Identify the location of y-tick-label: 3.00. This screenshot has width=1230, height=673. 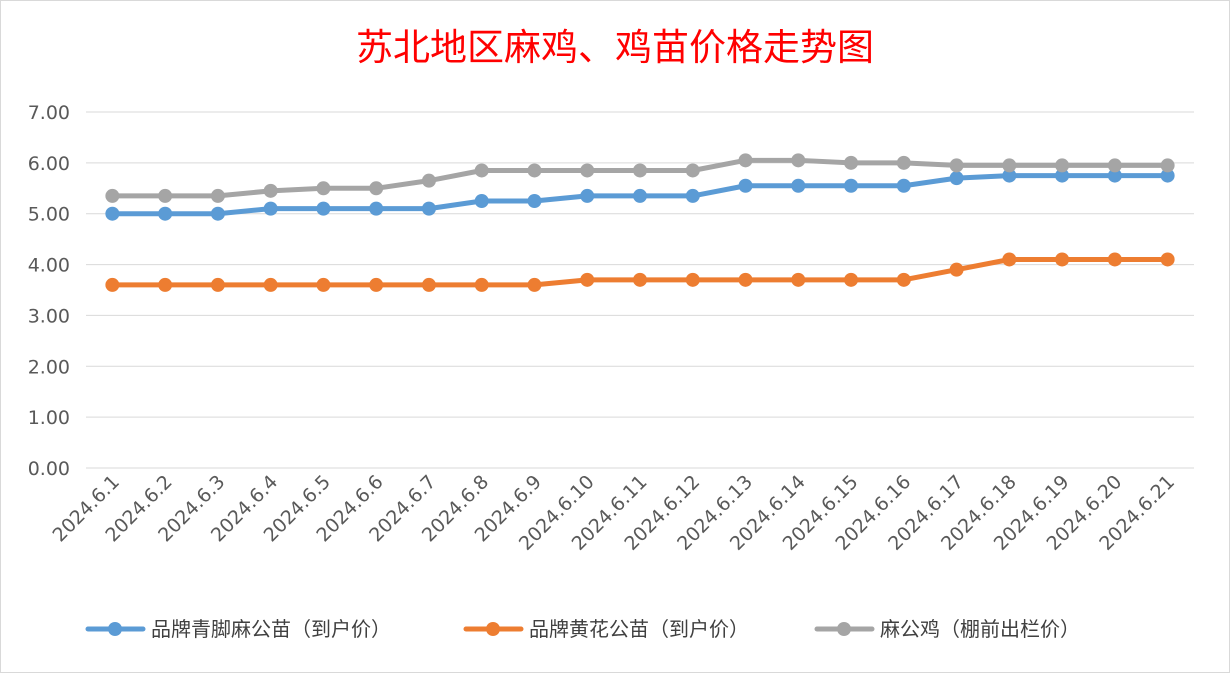
(49, 316).